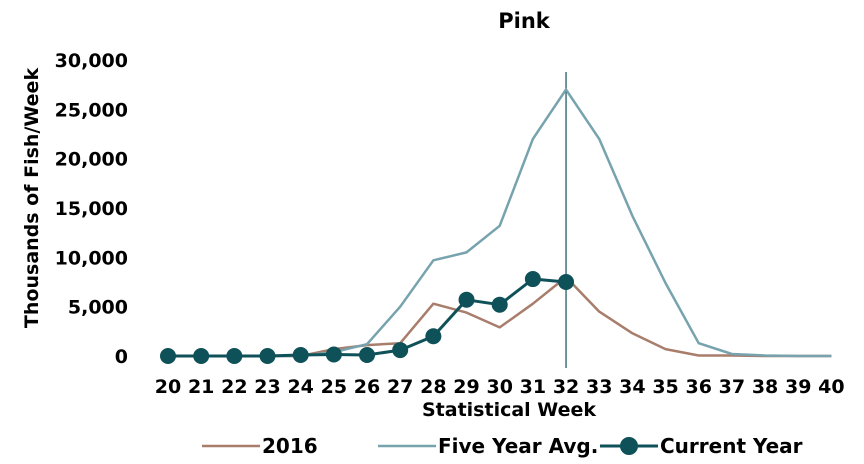 The width and height of the screenshot is (864, 464). What do you see at coordinates (168, 387) in the screenshot?
I see `x-tick-label: 20` at bounding box center [168, 387].